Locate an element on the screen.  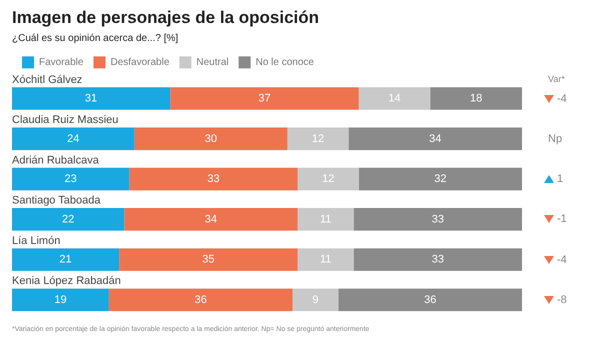
chart-subtitle: ¿Cuál es su opinión acerca de...? [%] is located at coordinates (95, 38).